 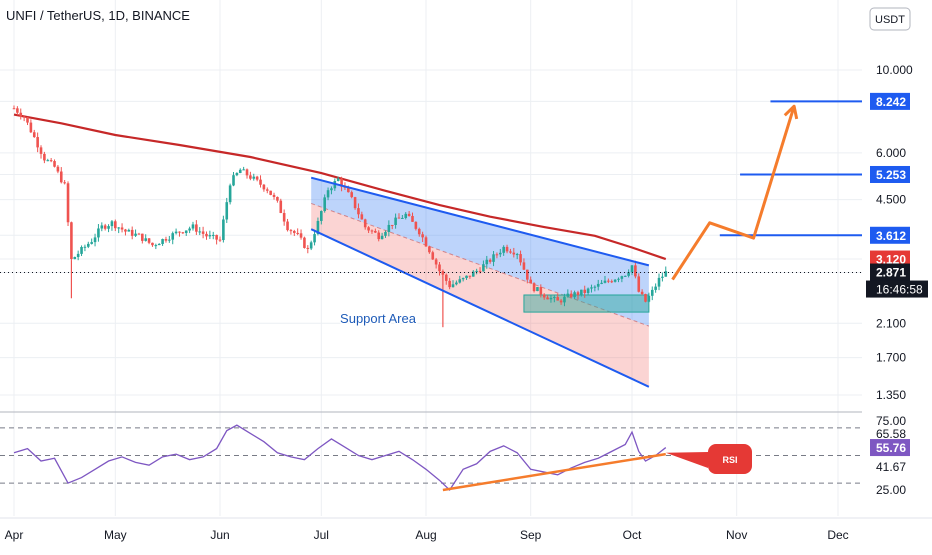 What do you see at coordinates (733, 193) in the screenshot?
I see `projection-path` at bounding box center [733, 193].